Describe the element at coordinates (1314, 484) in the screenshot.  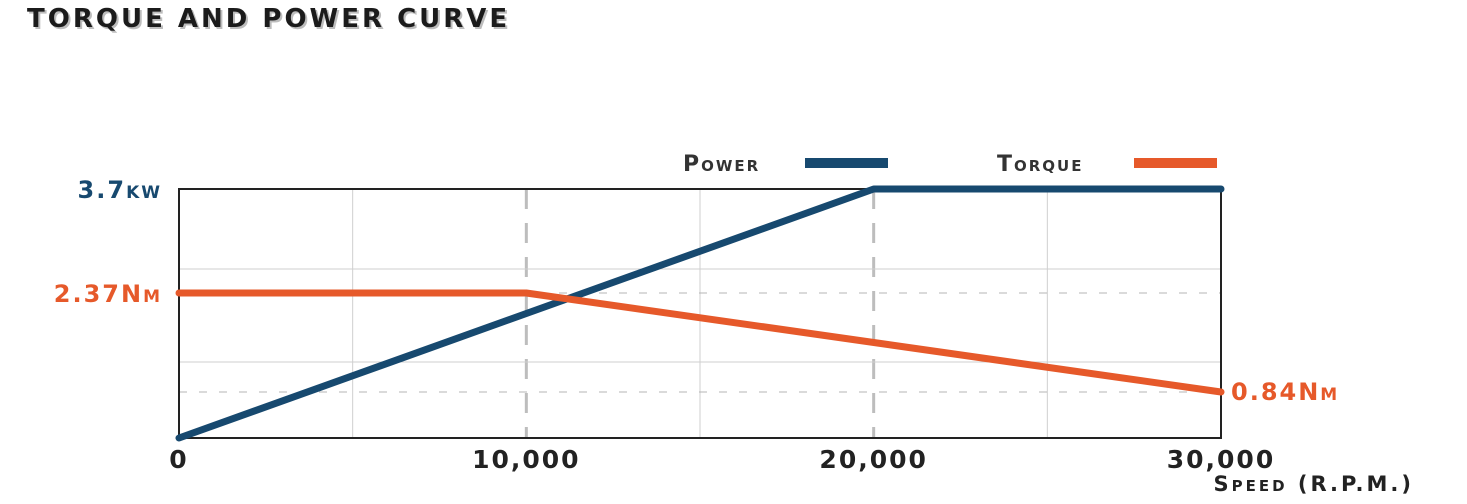
I see `x-axis-title: Speed (R.P.M.)` at that location.